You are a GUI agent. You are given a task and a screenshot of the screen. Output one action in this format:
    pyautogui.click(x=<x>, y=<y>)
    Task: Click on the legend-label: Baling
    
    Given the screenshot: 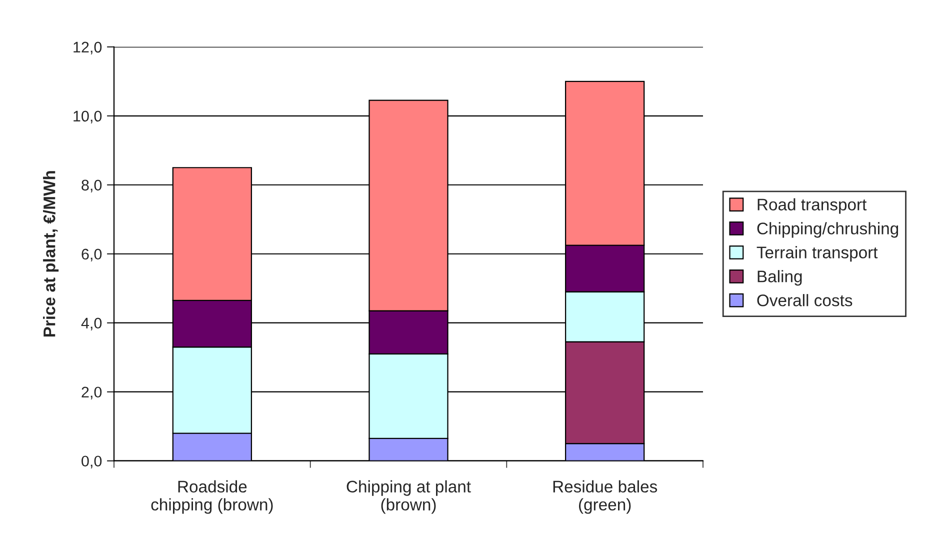 What is the action you would take?
    pyautogui.click(x=780, y=278)
    